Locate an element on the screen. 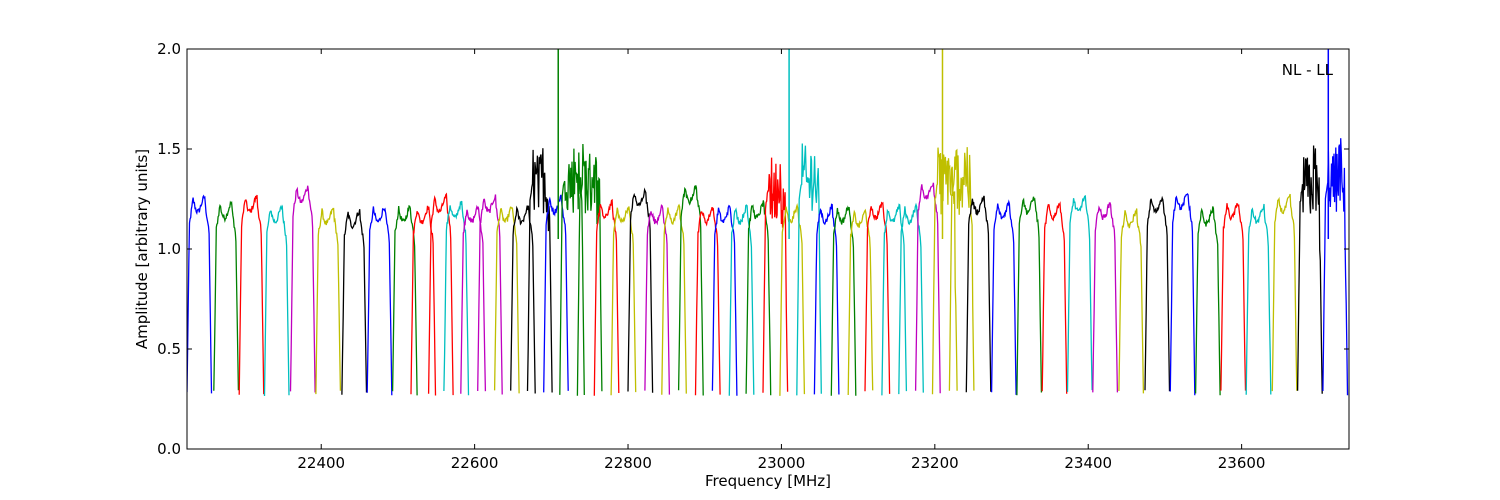 Image resolution: width=1500 pixels, height=500 pixels. x-tick-label: 23000 is located at coordinates (782, 463).